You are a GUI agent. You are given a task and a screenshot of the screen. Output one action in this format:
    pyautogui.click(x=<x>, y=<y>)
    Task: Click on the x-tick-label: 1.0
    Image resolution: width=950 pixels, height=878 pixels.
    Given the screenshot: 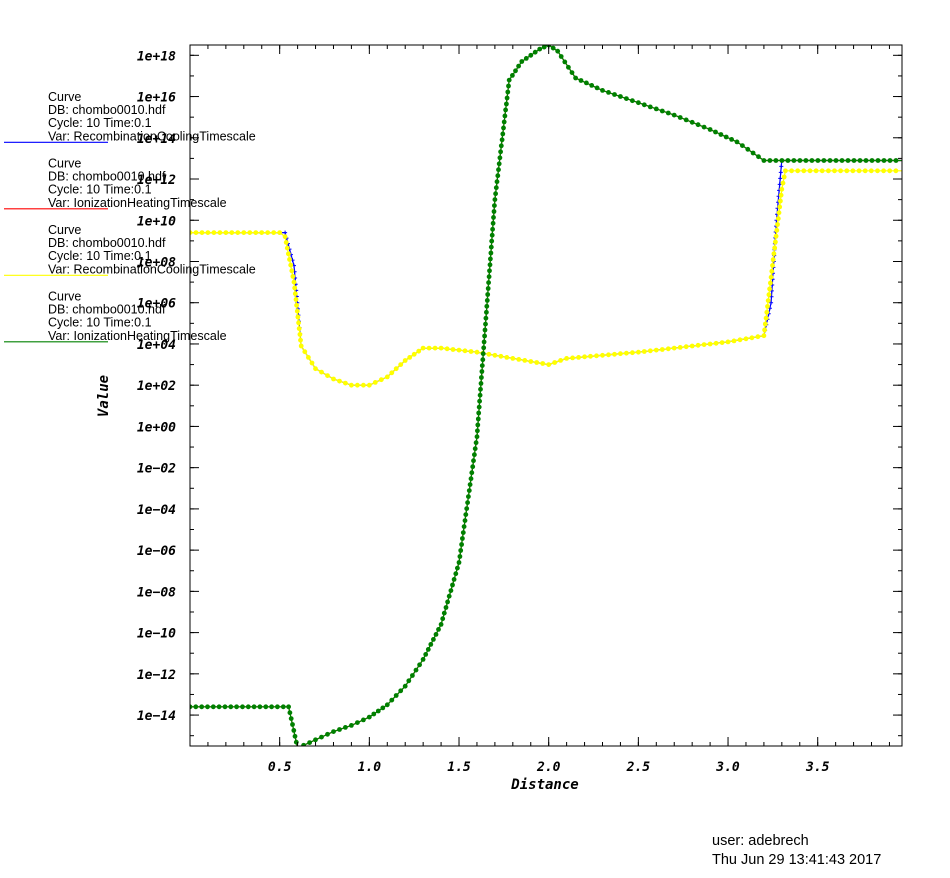 What is the action you would take?
    pyautogui.click(x=370, y=767)
    